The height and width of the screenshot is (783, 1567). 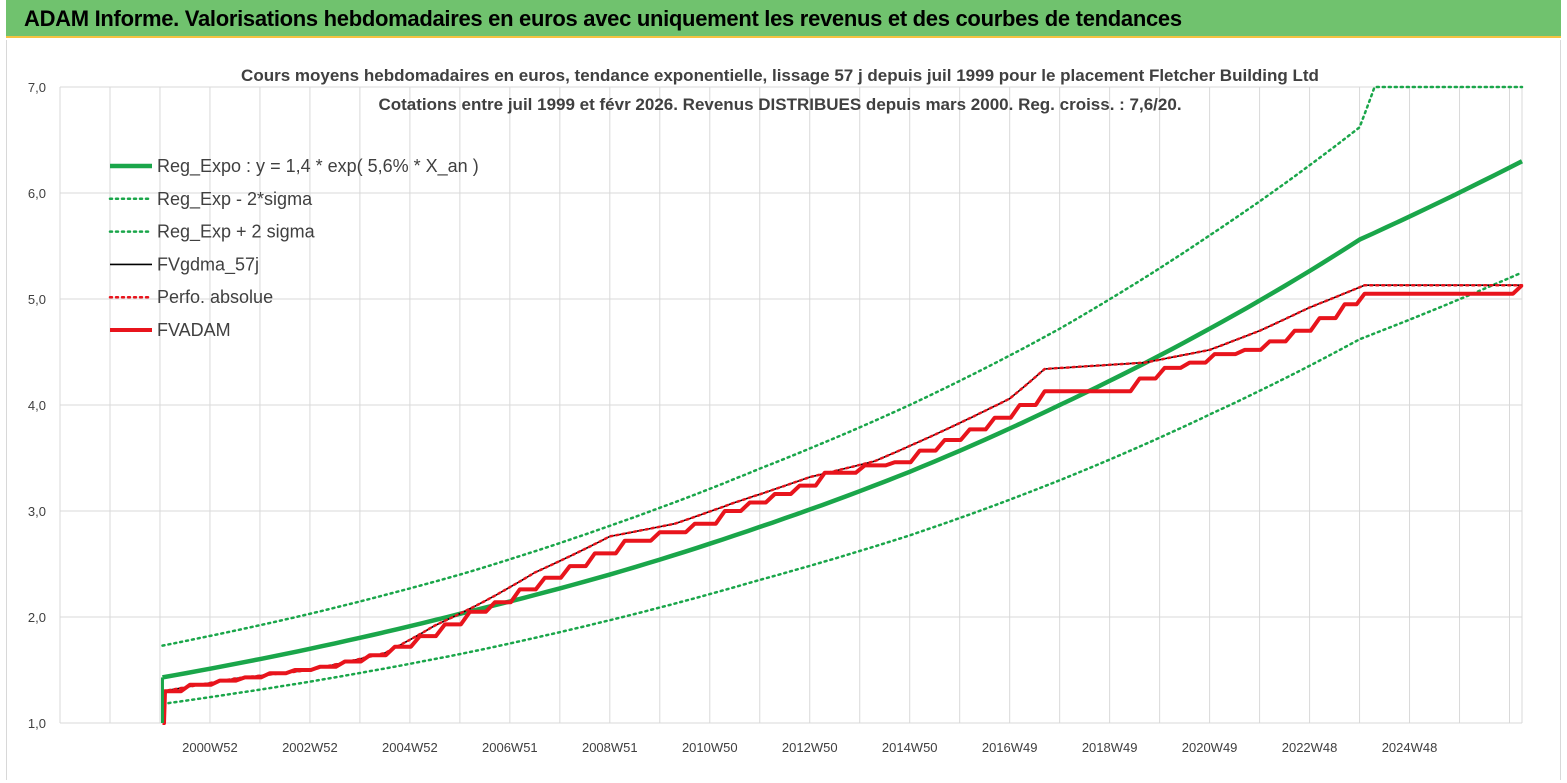 I want to click on x-tick-label: 2002W52, so click(x=310, y=747).